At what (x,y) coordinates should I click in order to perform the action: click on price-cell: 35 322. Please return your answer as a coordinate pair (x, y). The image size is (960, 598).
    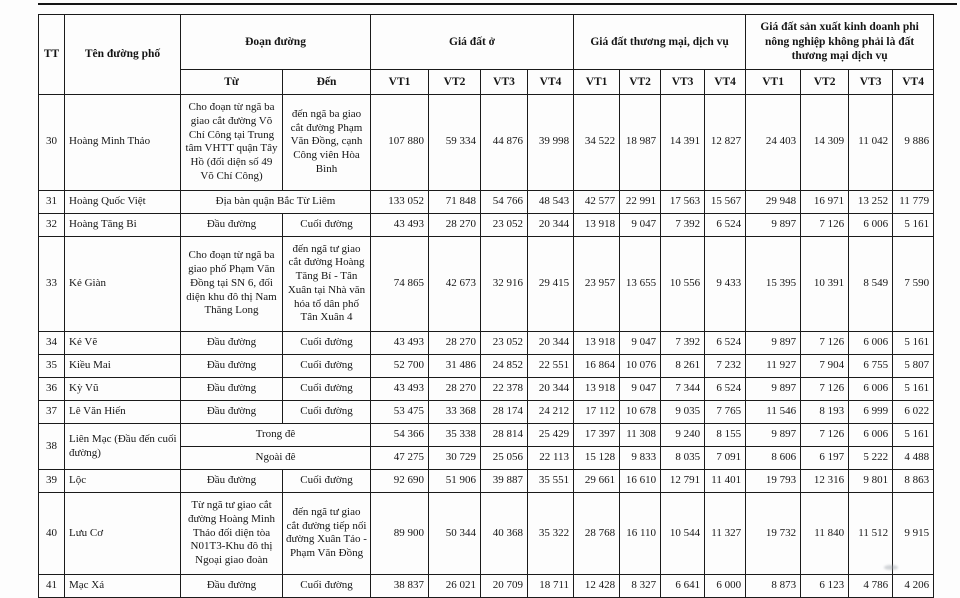
    Looking at the image, I should click on (551, 533).